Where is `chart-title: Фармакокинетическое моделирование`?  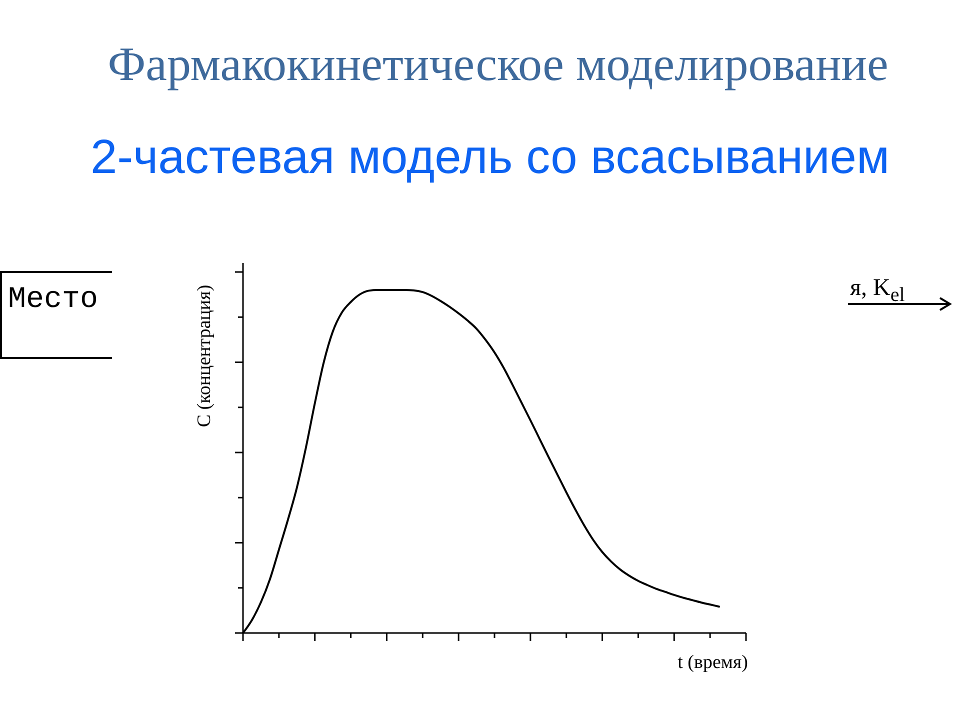
chart-title: Фармакокинетическое моделирование is located at coordinates (498, 65).